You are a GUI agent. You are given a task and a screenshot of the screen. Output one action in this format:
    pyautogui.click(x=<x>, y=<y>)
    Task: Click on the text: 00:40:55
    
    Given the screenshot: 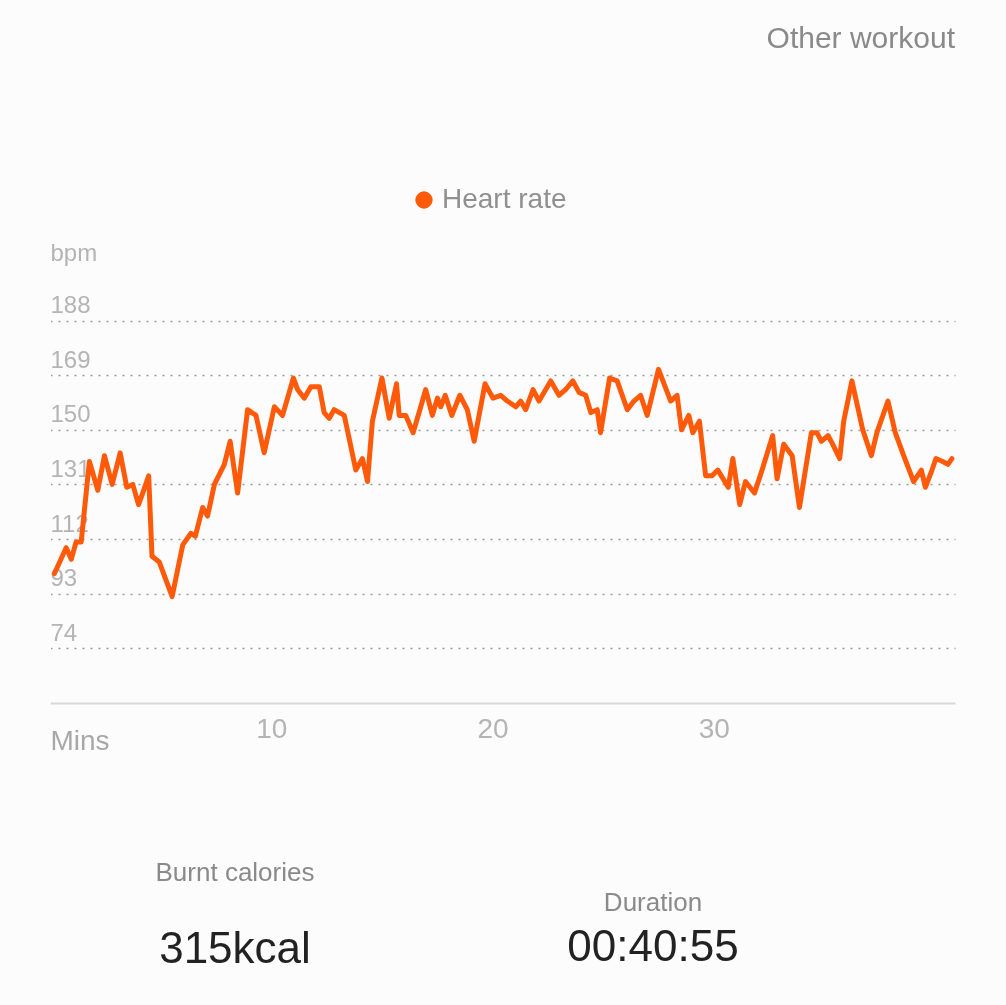 What is the action you would take?
    pyautogui.click(x=653, y=945)
    